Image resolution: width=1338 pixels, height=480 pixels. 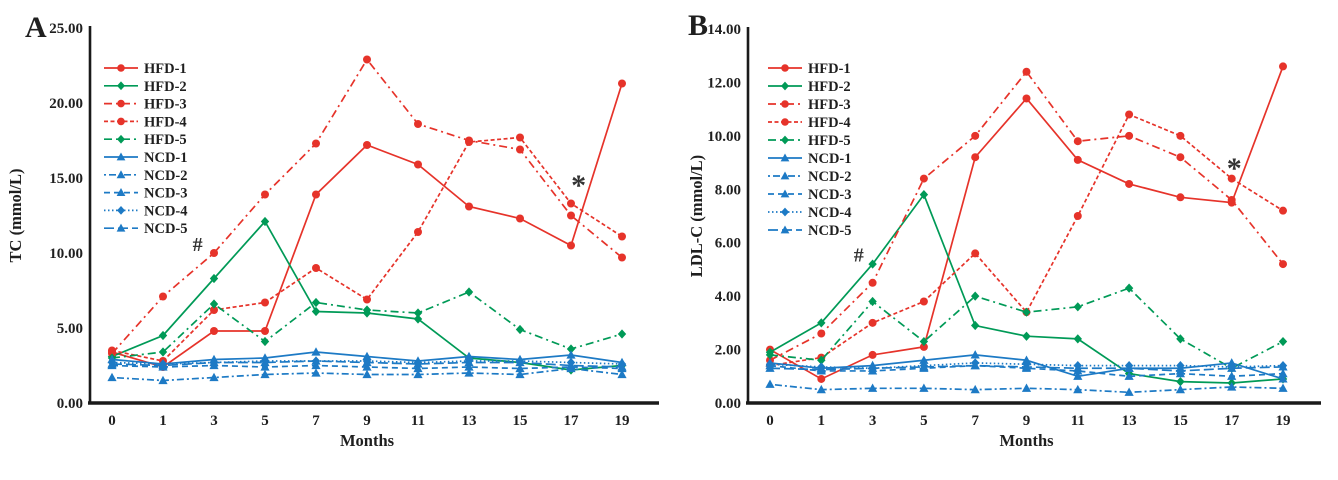 What do you see at coordinates (1129, 421) in the screenshot?
I see `x-tick-label-13: 13` at bounding box center [1129, 421].